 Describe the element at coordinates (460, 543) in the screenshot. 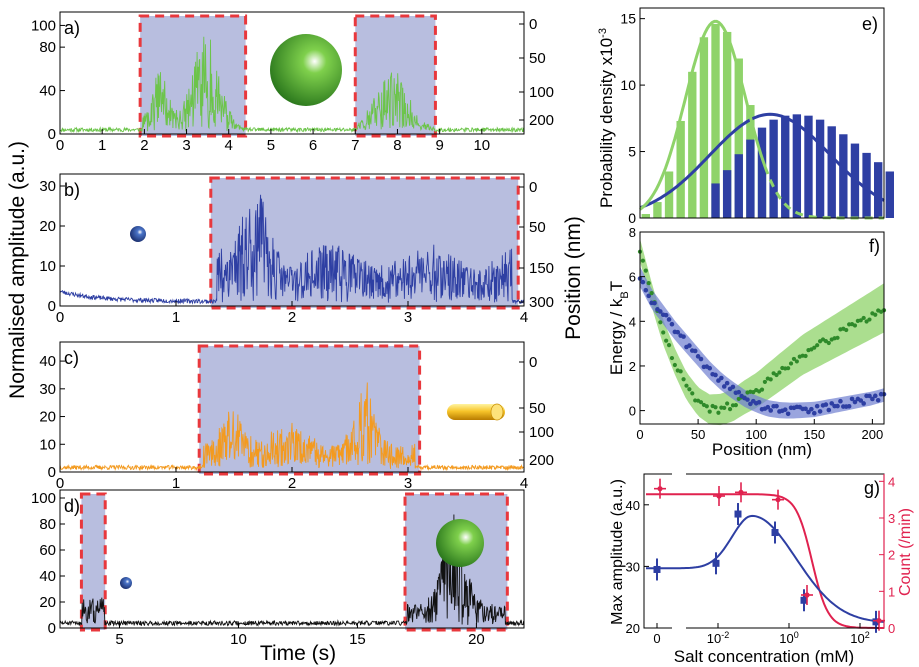

I see `green-sphere-d` at that location.